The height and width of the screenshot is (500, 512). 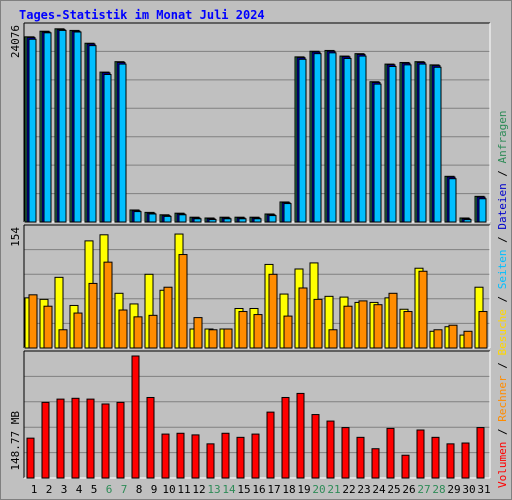 I want to click on x-tick-label-day-25: 25, so click(x=393, y=489).